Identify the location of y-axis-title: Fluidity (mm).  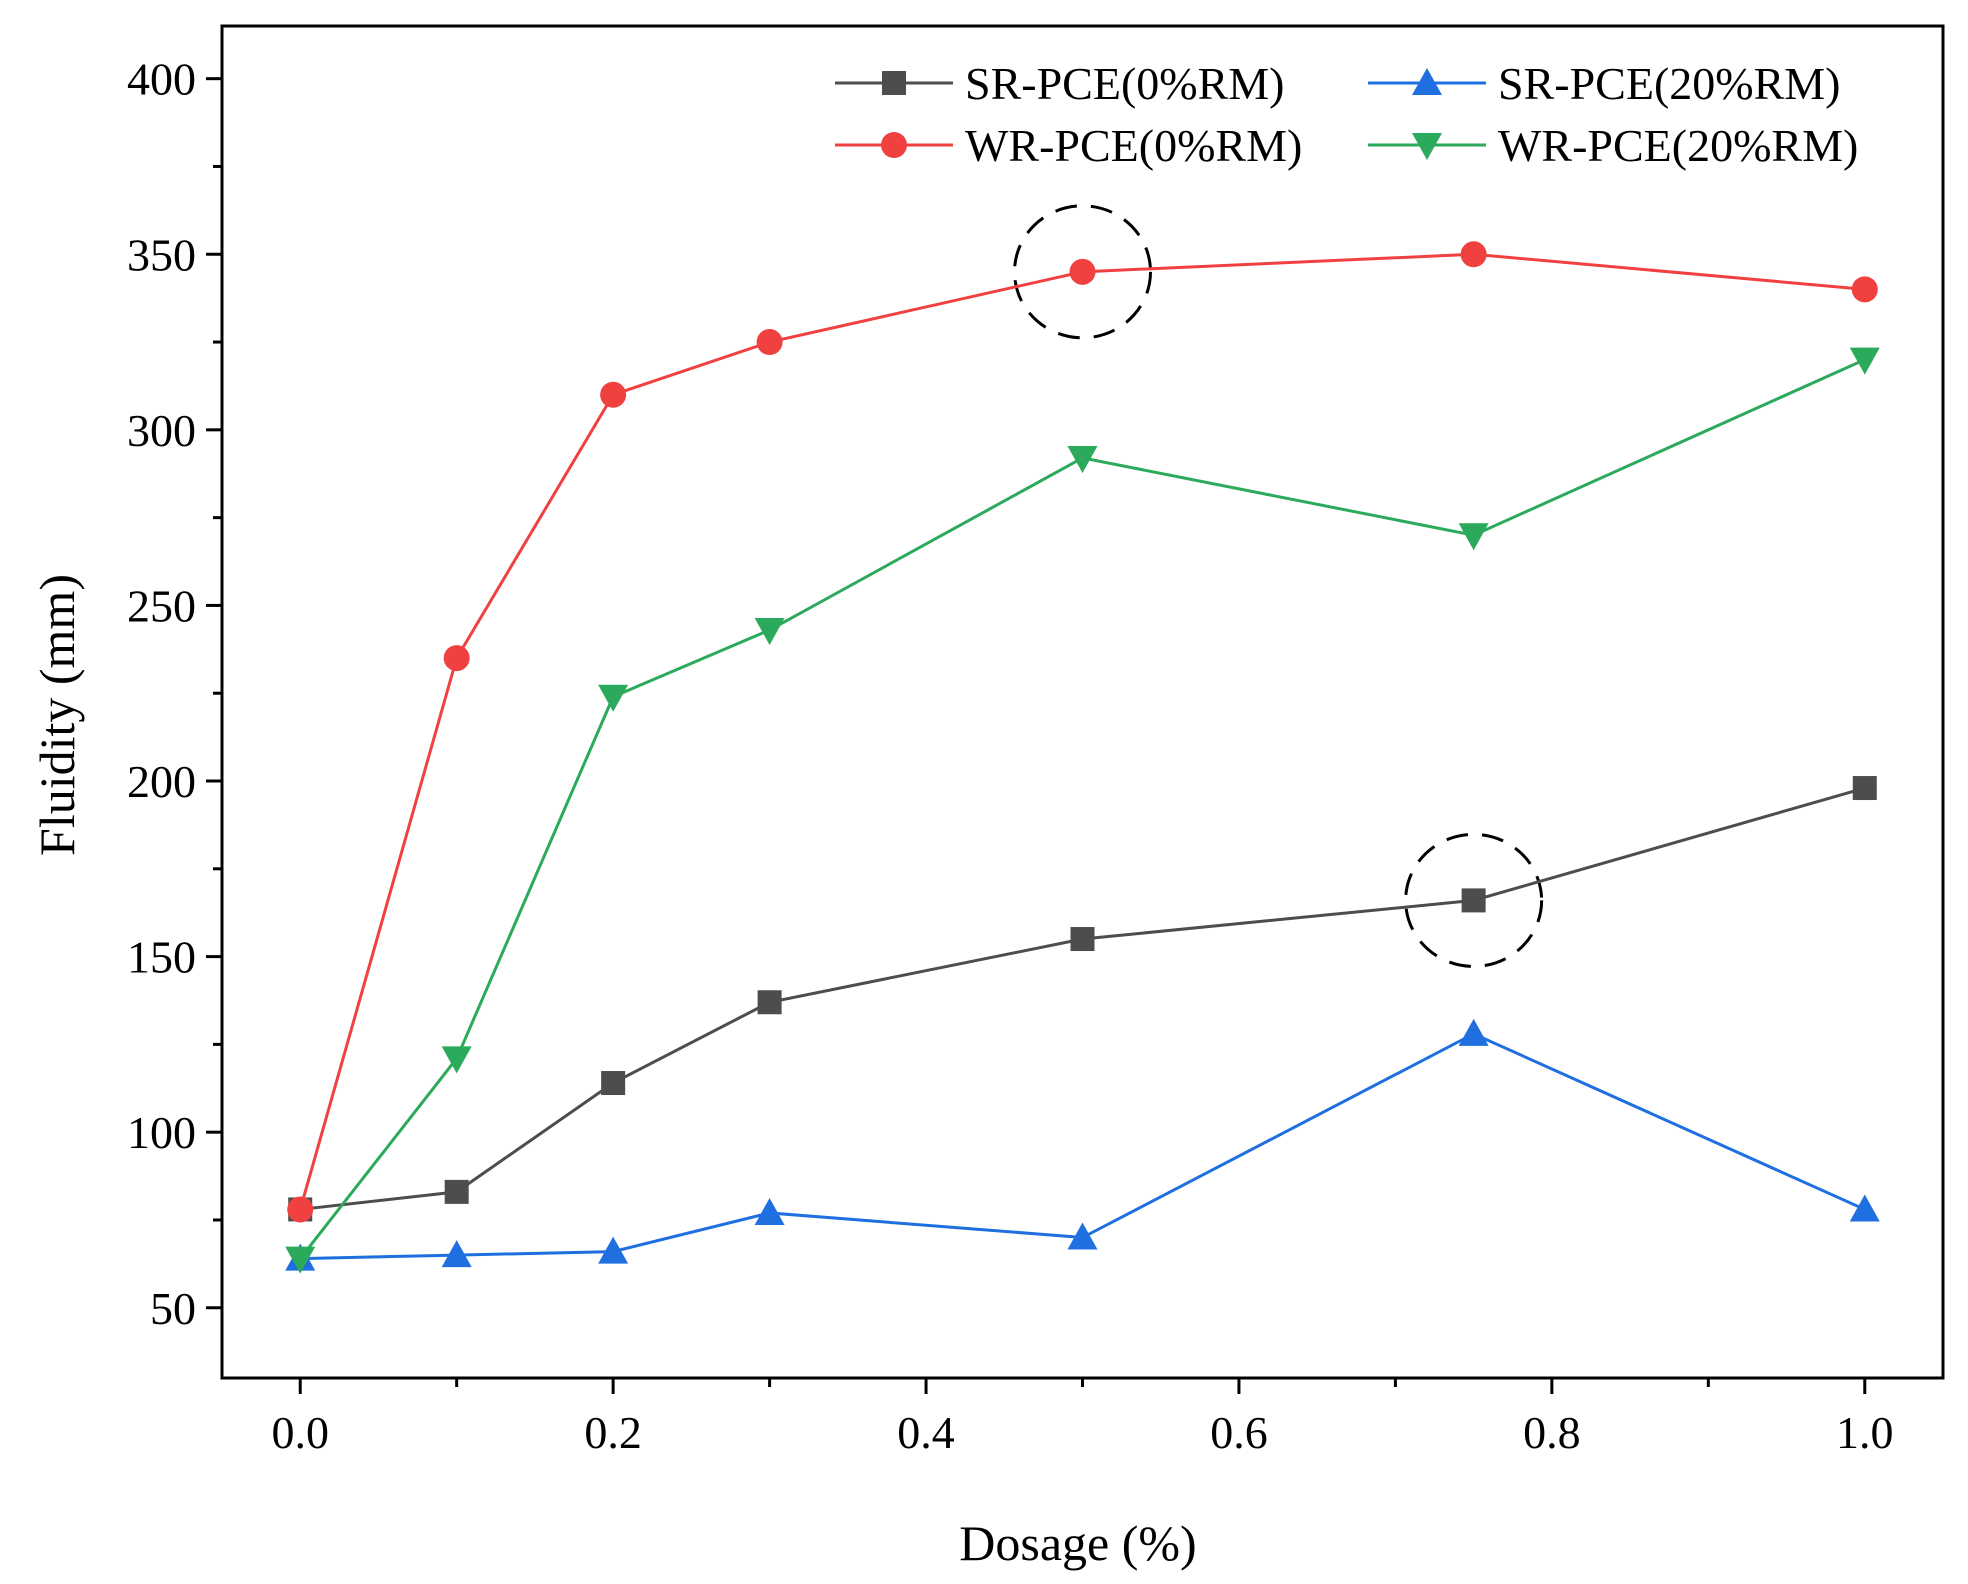
(57, 715).